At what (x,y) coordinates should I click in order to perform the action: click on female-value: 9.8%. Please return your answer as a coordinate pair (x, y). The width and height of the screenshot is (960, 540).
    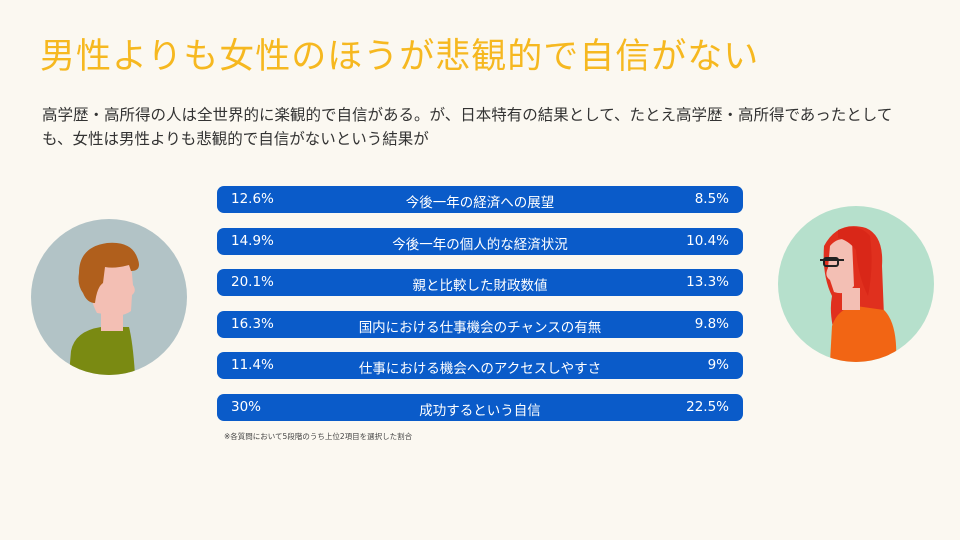
    Looking at the image, I should click on (711, 323).